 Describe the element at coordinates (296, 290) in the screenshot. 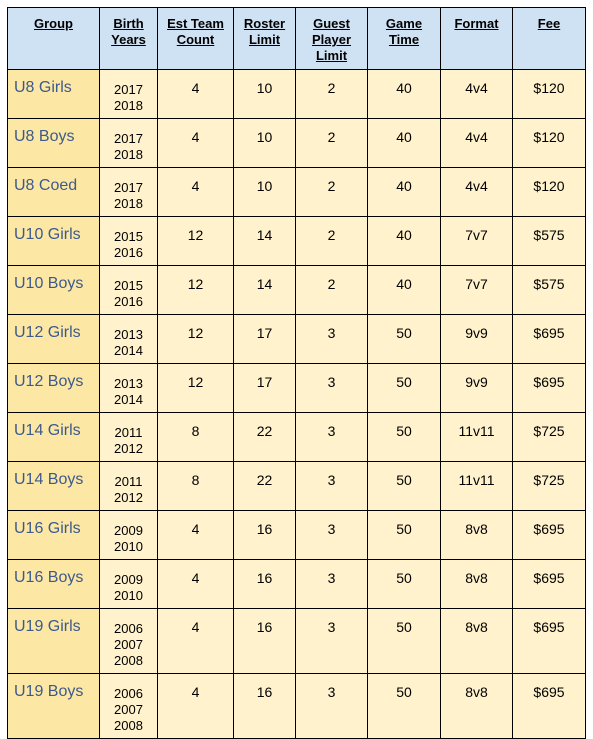

I see `table-row: U10 Boys 2015 2016 12 14 2 40 7v7 $575` at that location.